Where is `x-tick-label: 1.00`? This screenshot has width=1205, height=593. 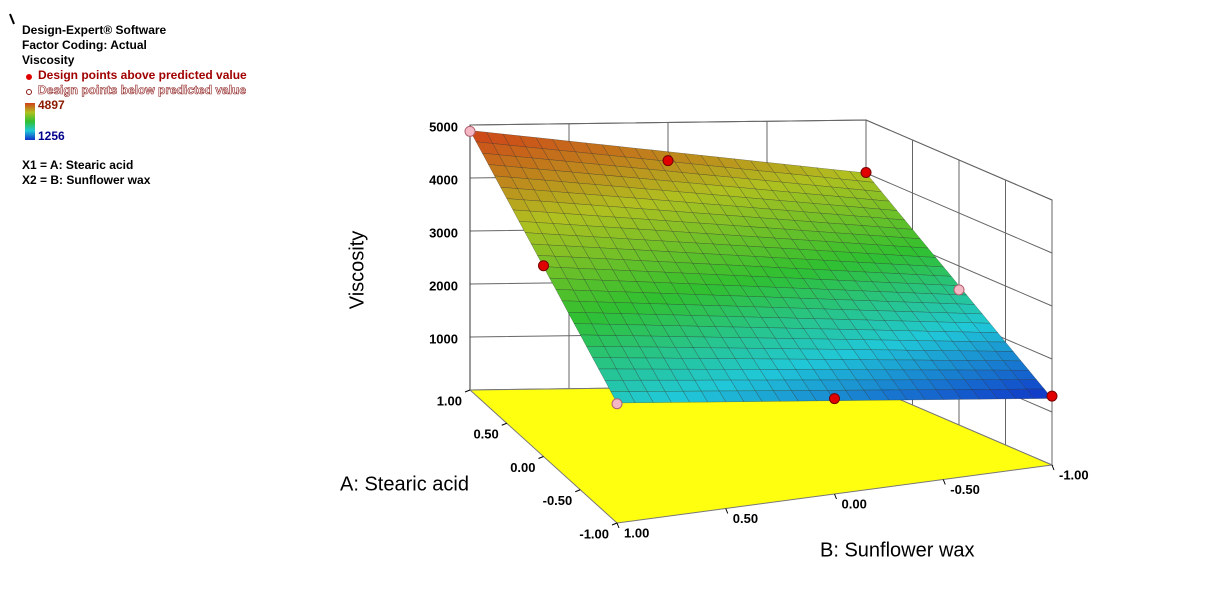
x-tick-label: 1.00 is located at coordinates (449, 400).